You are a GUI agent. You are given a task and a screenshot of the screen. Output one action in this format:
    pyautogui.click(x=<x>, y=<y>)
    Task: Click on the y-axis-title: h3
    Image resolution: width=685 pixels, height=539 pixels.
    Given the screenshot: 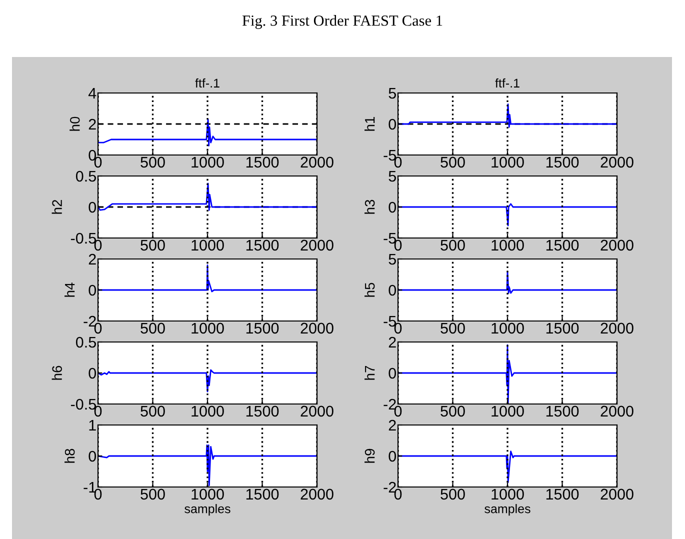 What is the action you would take?
    pyautogui.click(x=369, y=207)
    